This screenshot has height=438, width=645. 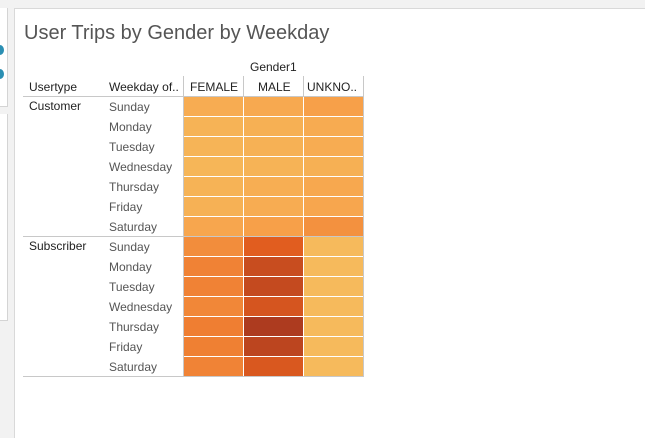 What do you see at coordinates (53, 87) in the screenshot?
I see `row-header-usertype: Usertype` at bounding box center [53, 87].